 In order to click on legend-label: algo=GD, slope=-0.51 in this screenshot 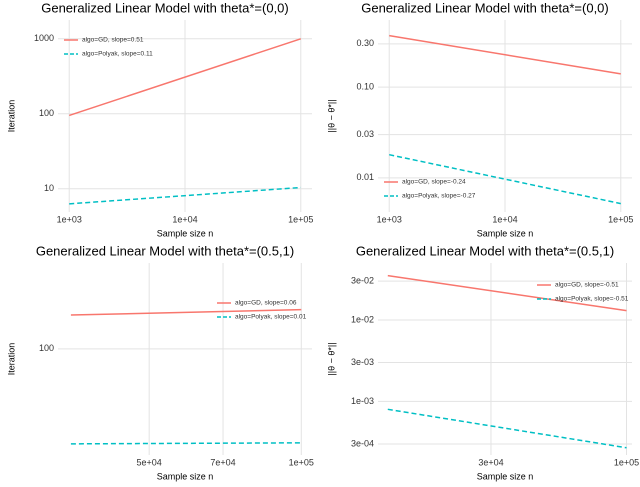, I will do `click(587, 285)`.